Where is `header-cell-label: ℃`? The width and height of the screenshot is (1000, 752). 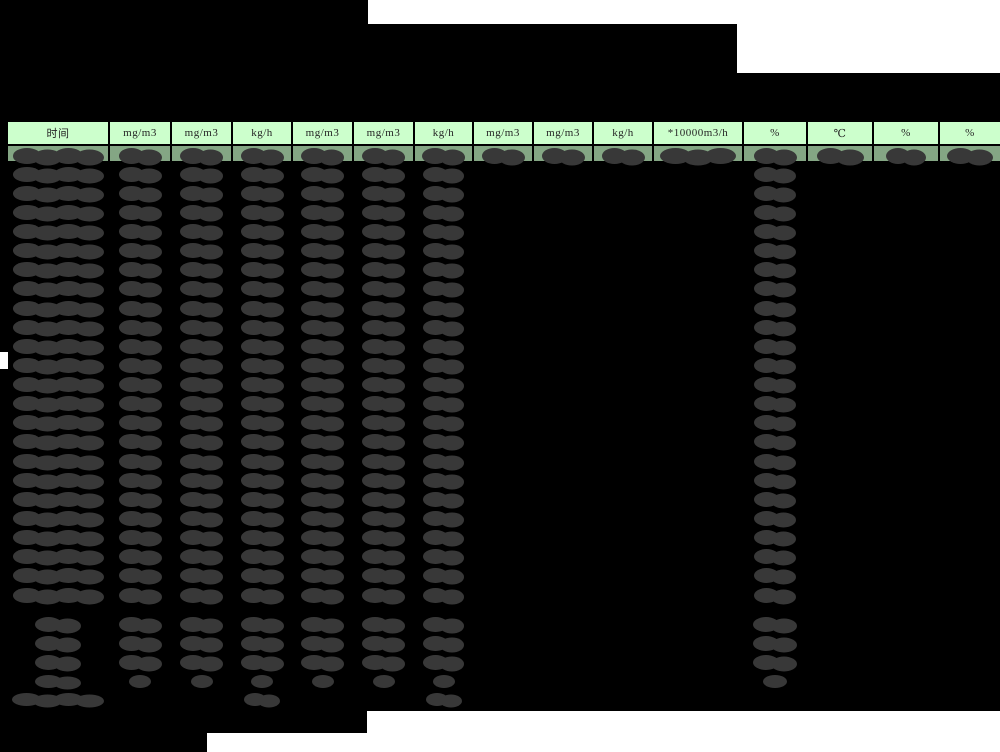 header-cell-label: ℃ is located at coordinates (840, 133).